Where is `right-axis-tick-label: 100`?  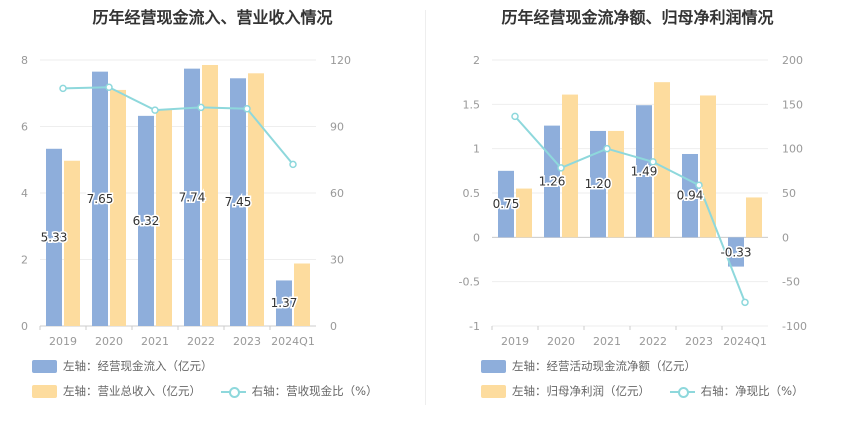
right-axis-tick-label: 100 is located at coordinates (792, 149).